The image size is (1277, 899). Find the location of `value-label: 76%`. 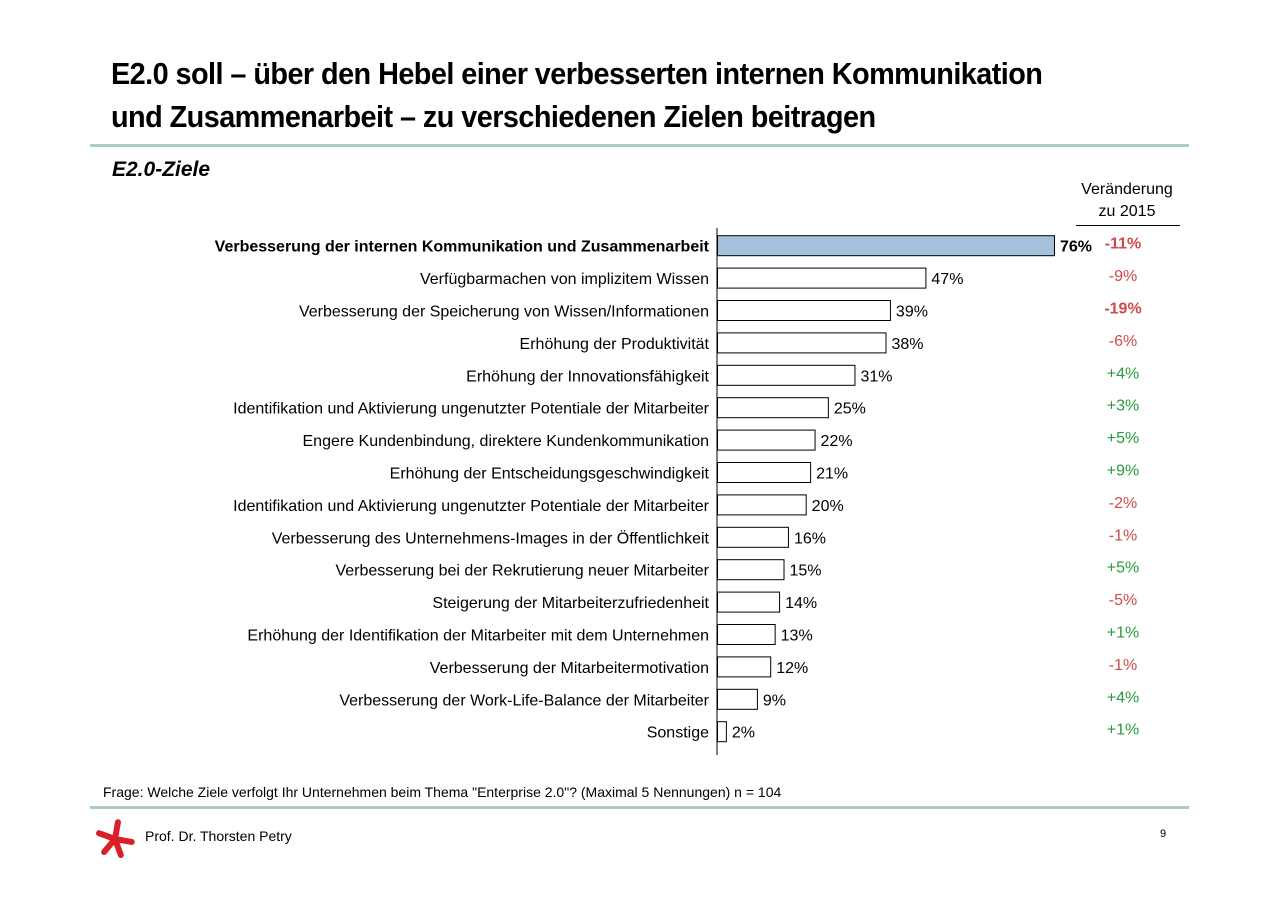

value-label: 76% is located at coordinates (1076, 247).